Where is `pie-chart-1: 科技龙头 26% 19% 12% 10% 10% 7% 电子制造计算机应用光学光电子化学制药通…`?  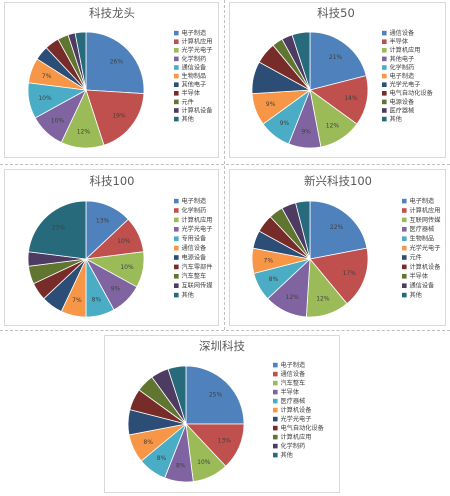 pie-chart-1: 科技龙头 26% 19% 12% 10% 10% 7% 电子制造计算机应用光学光电子化学制药通… is located at coordinates (120, 77).